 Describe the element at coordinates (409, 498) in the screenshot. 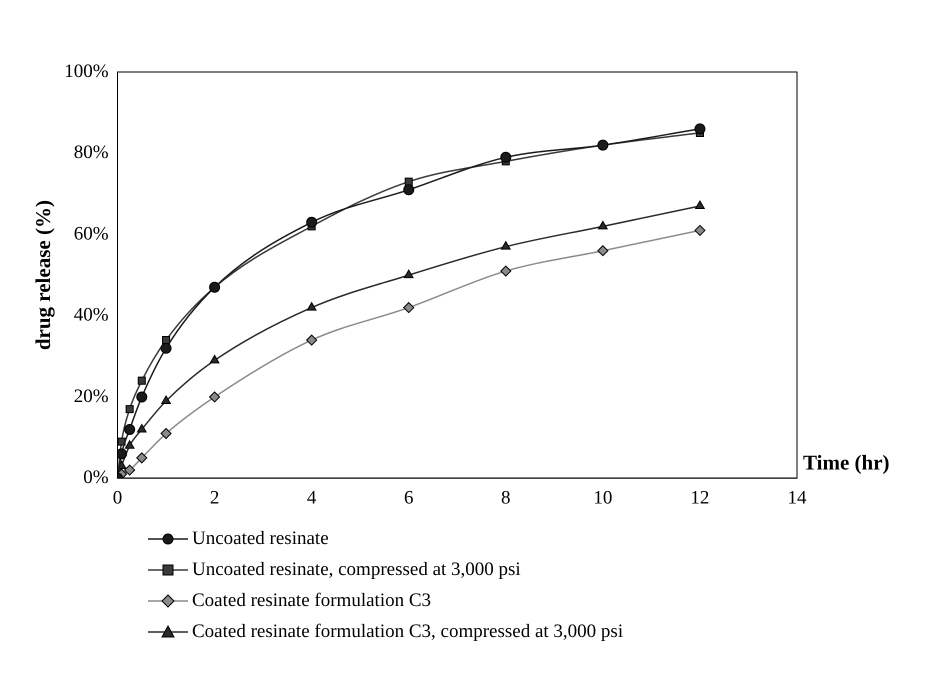

I see `x-tick-label: 6` at that location.